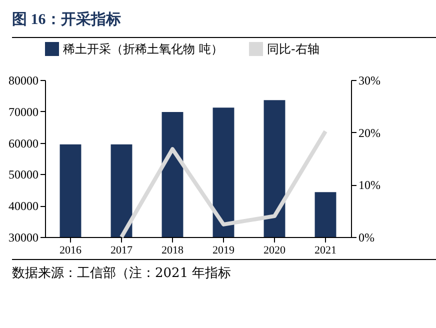 This screenshot has height=328, width=436. Describe the element at coordinates (275, 250) in the screenshot. I see `x-tick-label: 2020` at that location.